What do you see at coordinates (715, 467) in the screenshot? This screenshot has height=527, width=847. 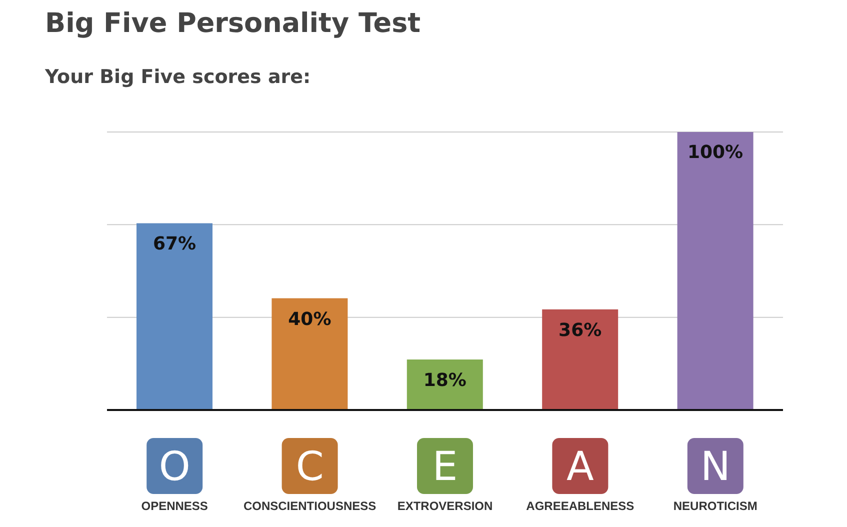 I see `text: N` at bounding box center [715, 467].